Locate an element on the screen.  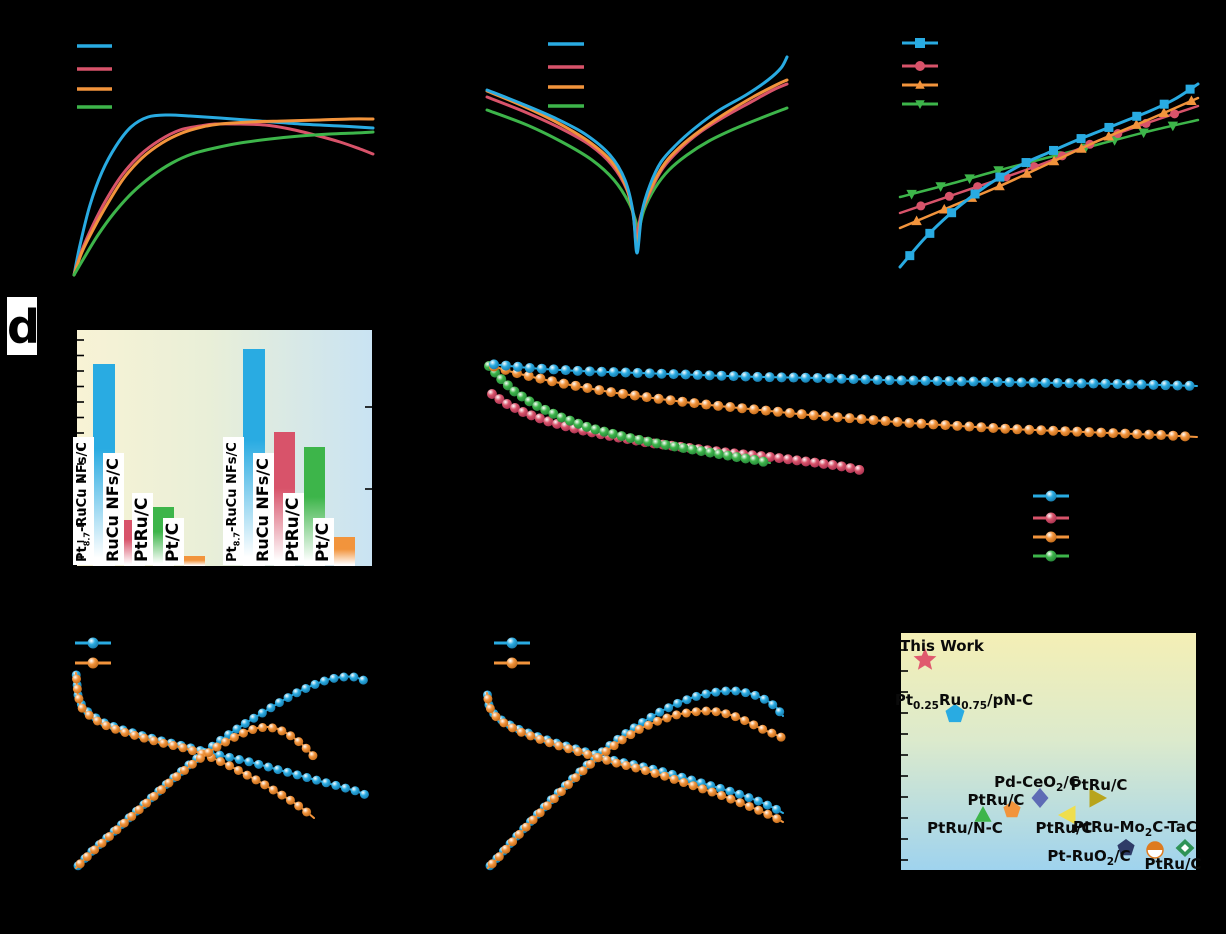
panel-h-scatter-background is located at coordinates (1048, 751).